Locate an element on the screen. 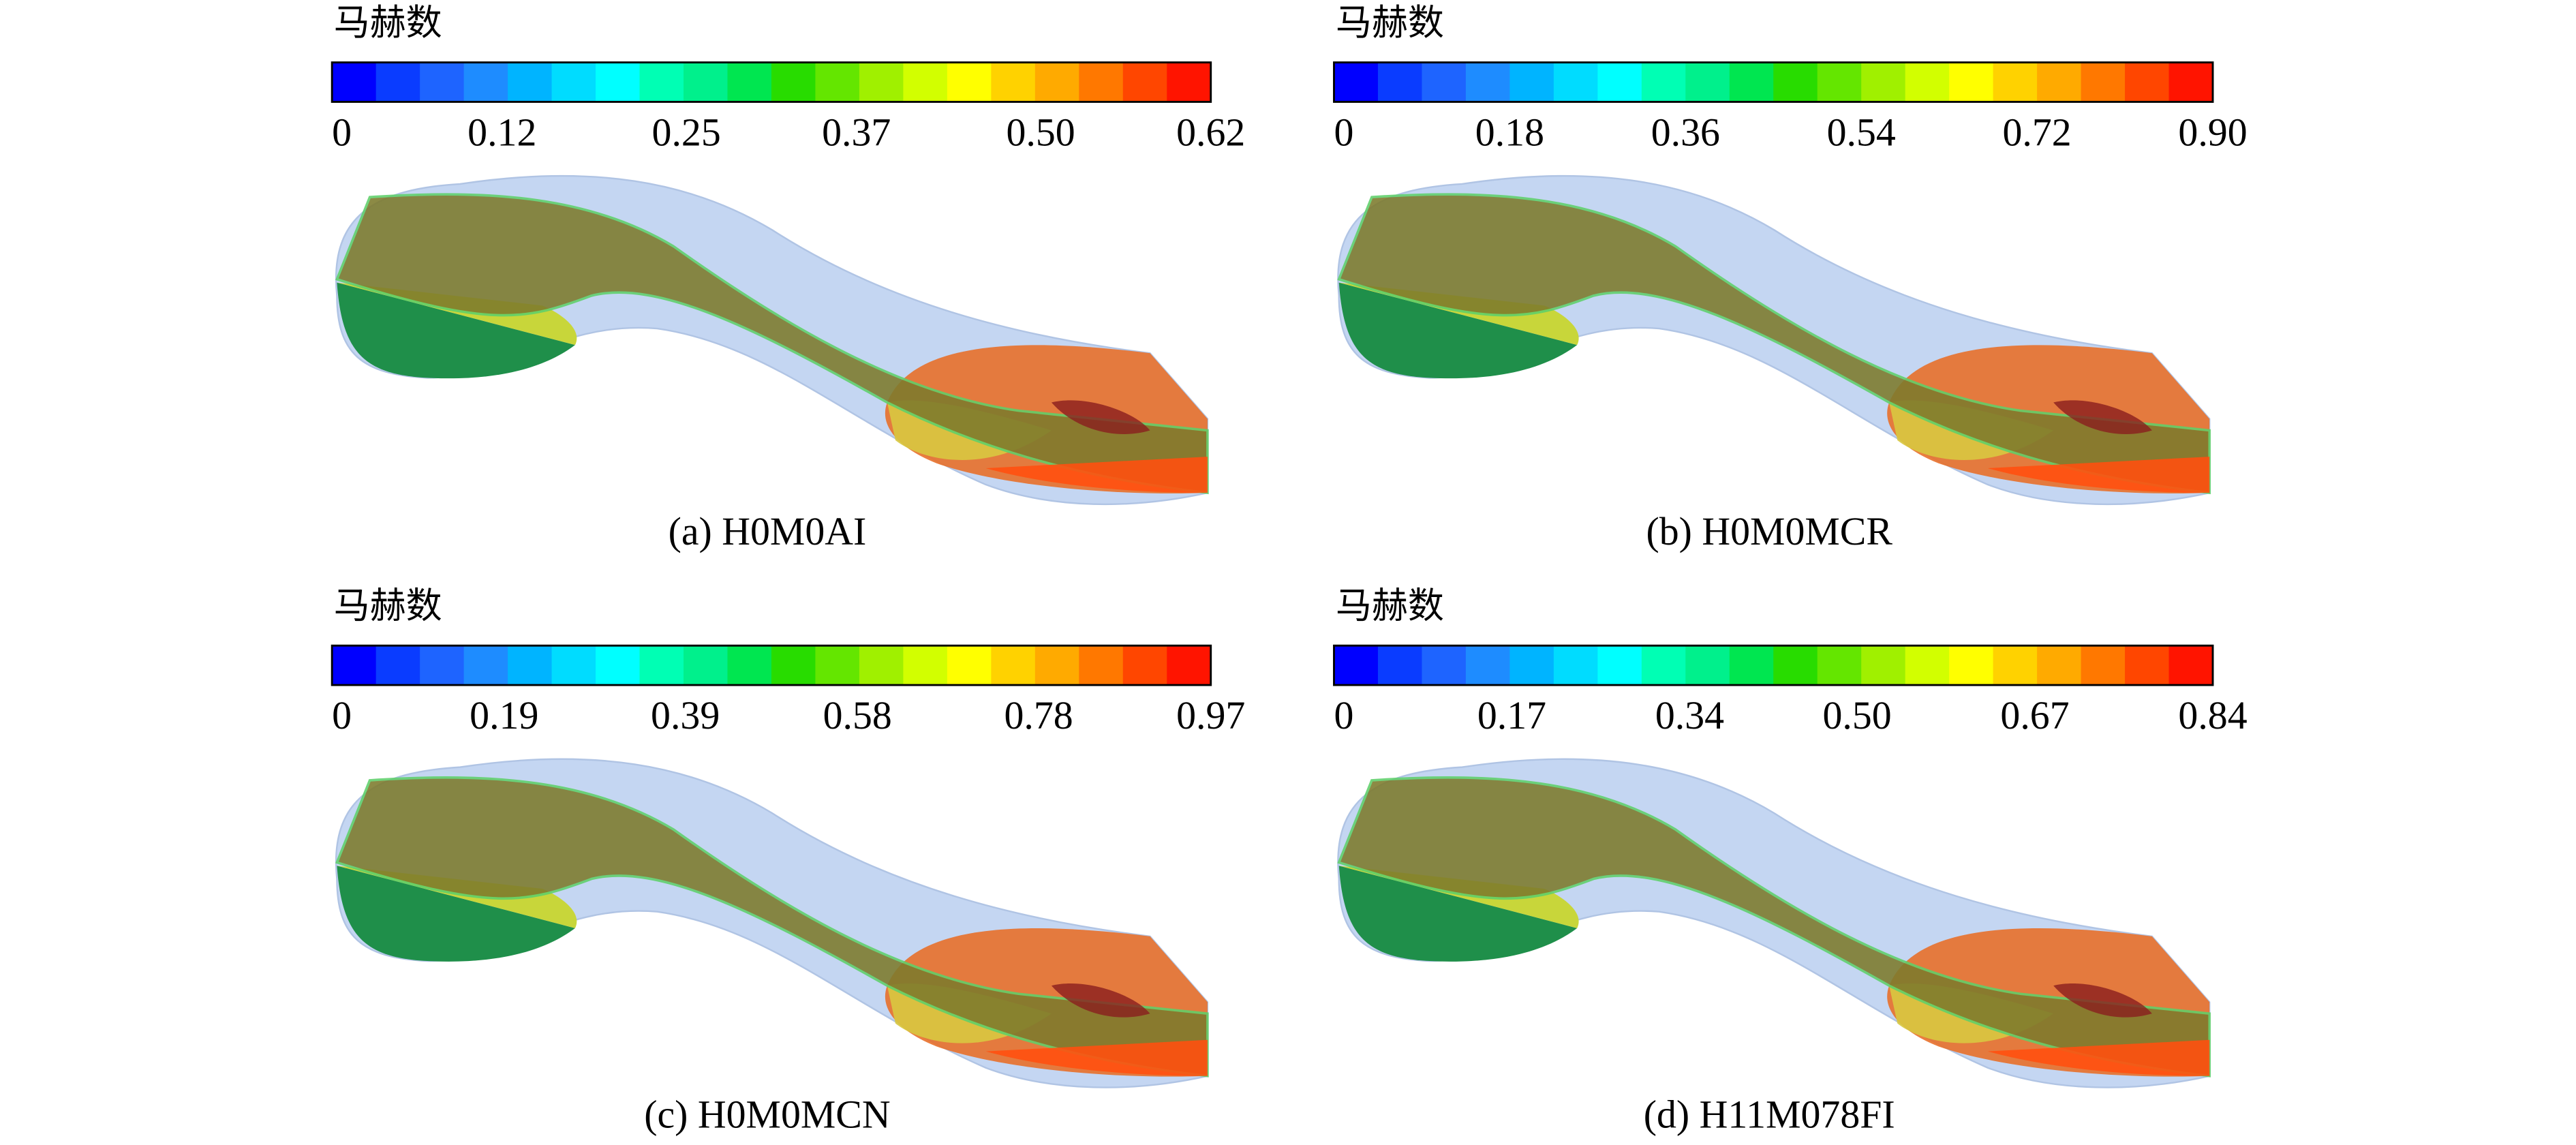  caption: (d) H11M078FI is located at coordinates (1769, 1115).